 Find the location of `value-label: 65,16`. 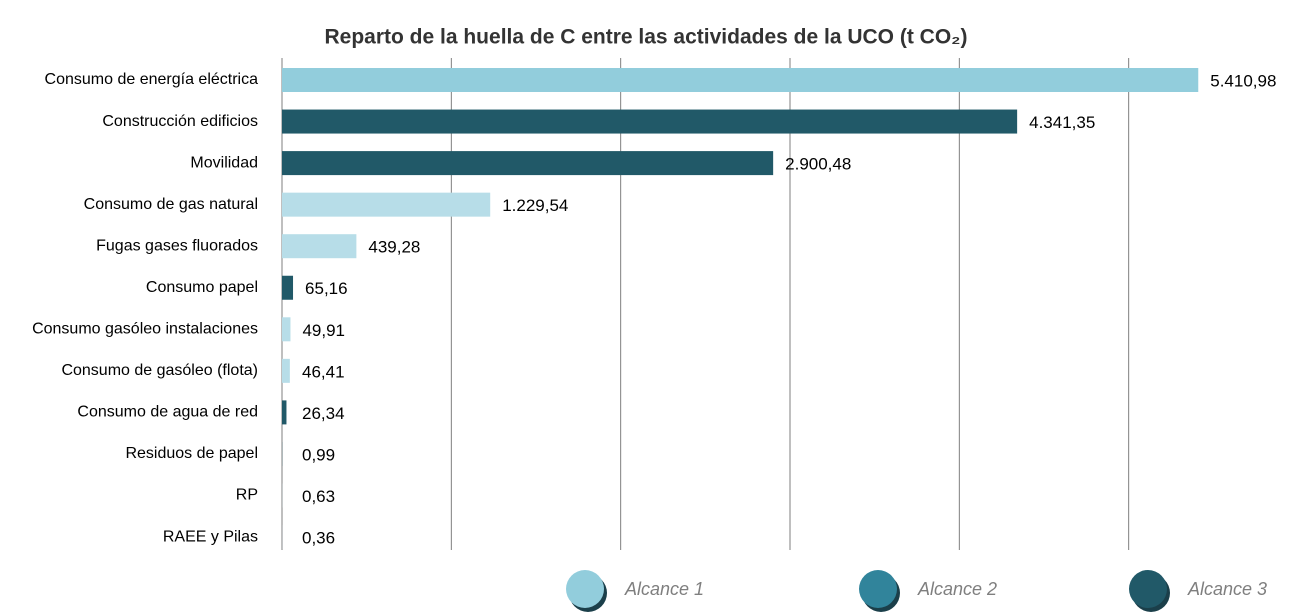

value-label: 65,16 is located at coordinates (326, 288).